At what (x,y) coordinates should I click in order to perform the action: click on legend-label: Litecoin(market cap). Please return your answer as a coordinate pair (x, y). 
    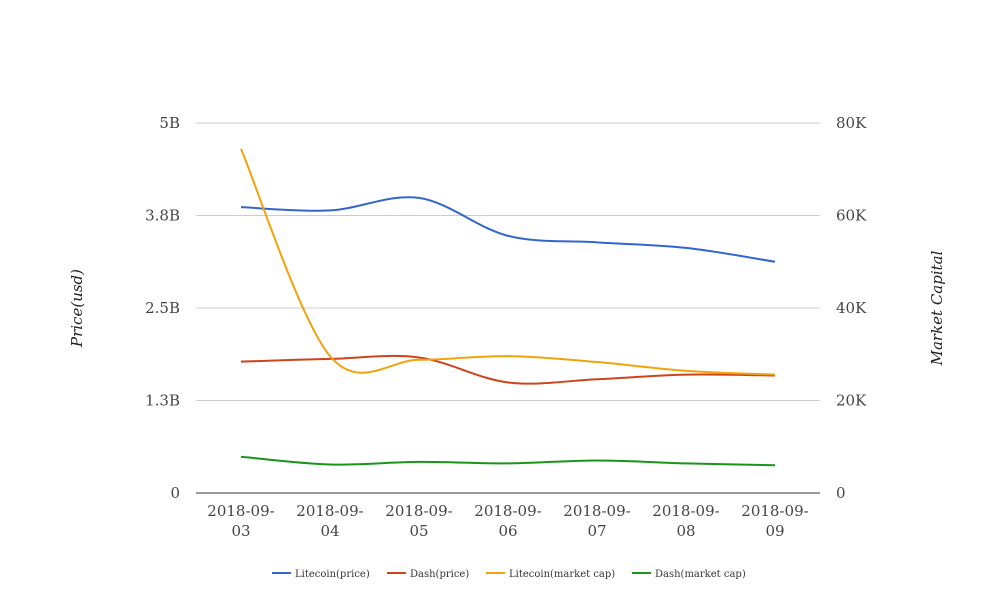
    Looking at the image, I should click on (562, 574).